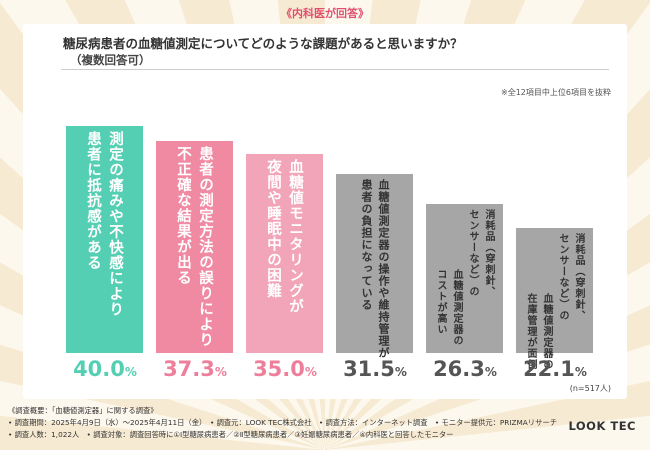 This screenshot has height=450, width=650. Describe the element at coordinates (115, 224) in the screenshot. I see `bar-1-label-line: 測定の痛みや不快感により` at that location.